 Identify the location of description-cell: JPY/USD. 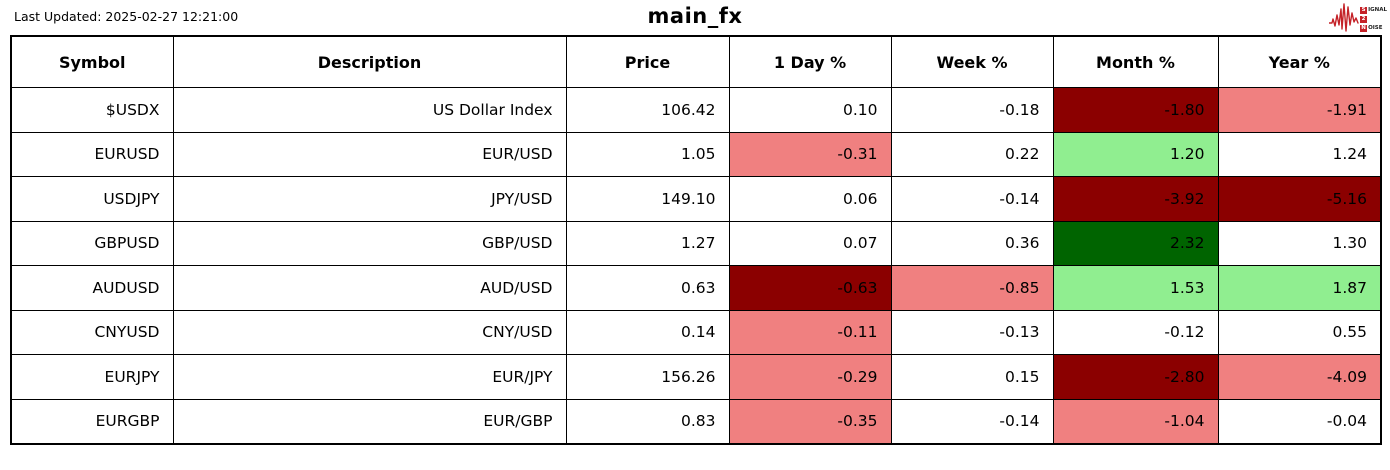
(369, 199).